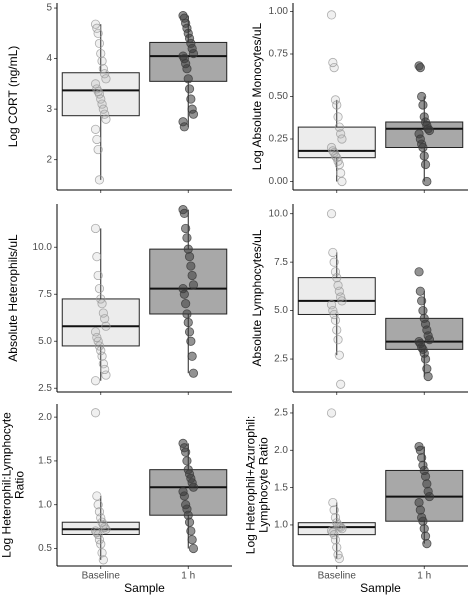 The image size is (474, 595). Describe the element at coordinates (257, 297) in the screenshot. I see `y-axis-label: Absolute Lymphocytes/uL` at that location.